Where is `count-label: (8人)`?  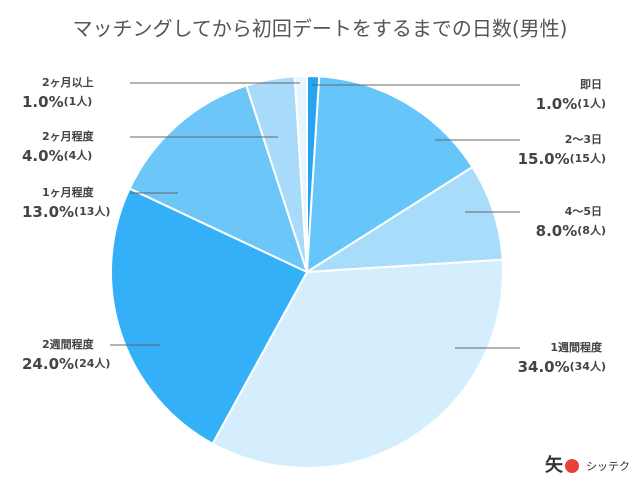 count-label: (8人) is located at coordinates (591, 230).